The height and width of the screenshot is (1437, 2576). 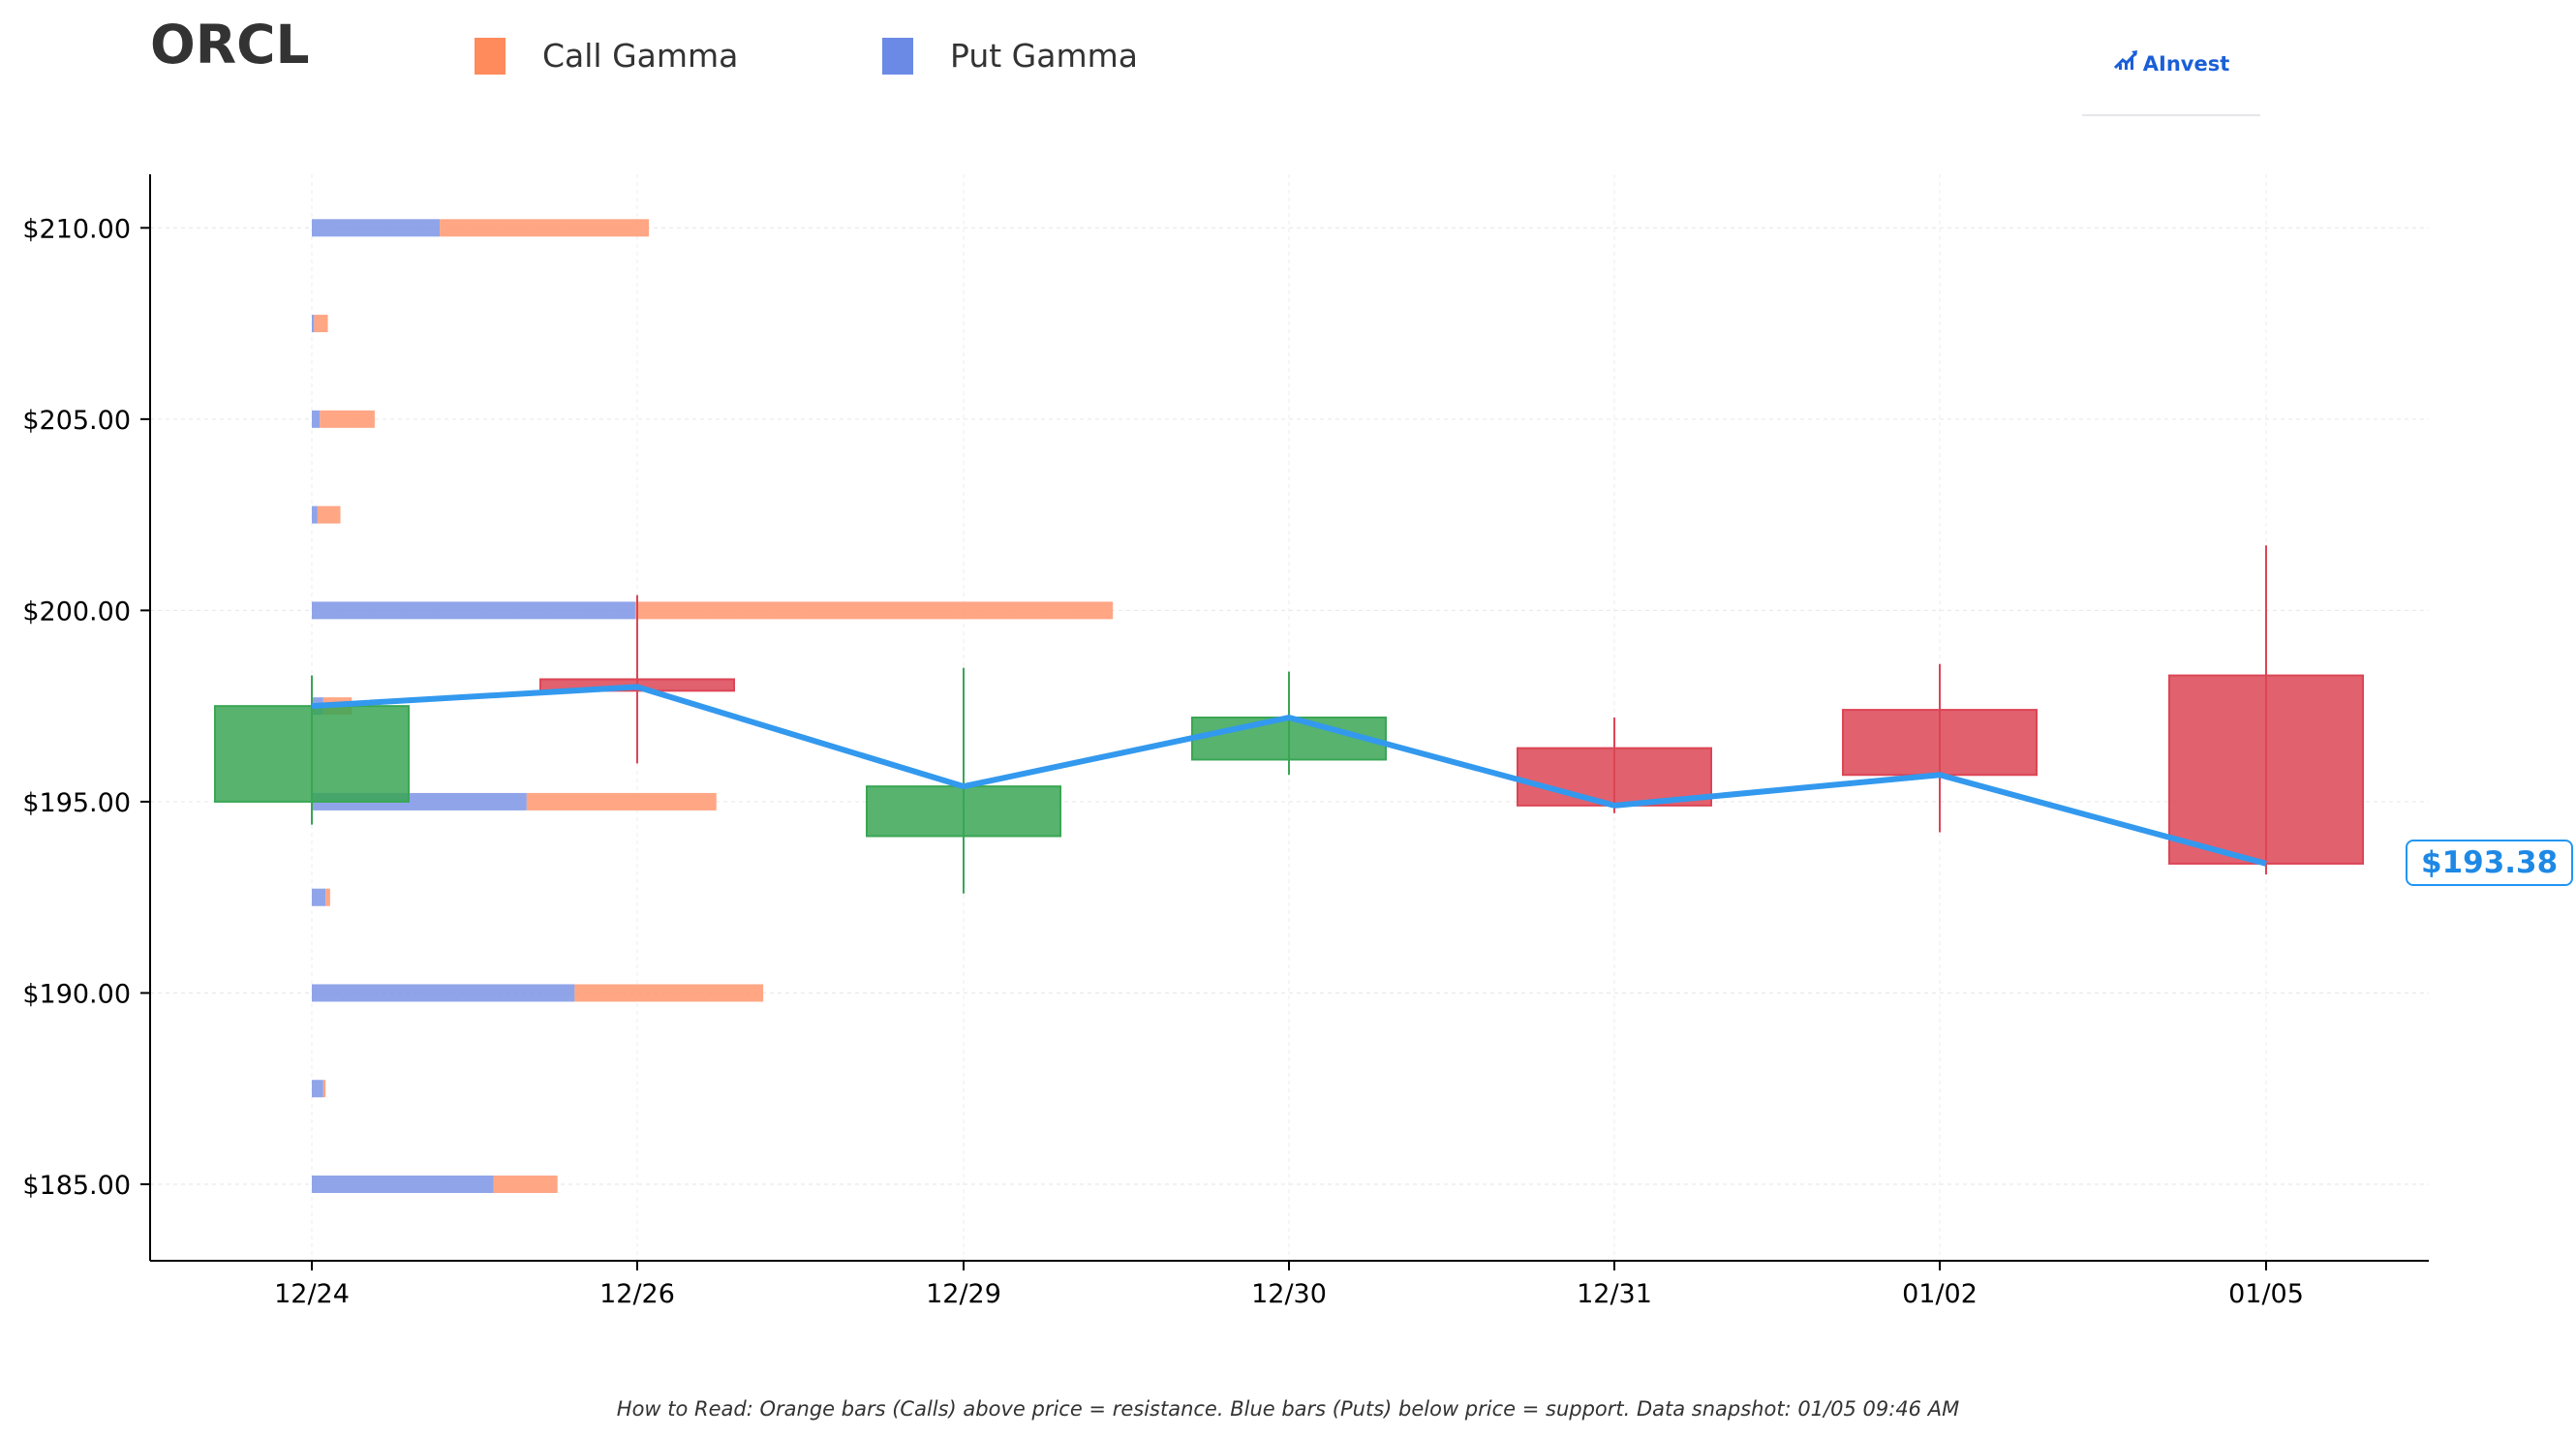 I want to click on y-tick-label: $190.00, so click(x=76, y=994).